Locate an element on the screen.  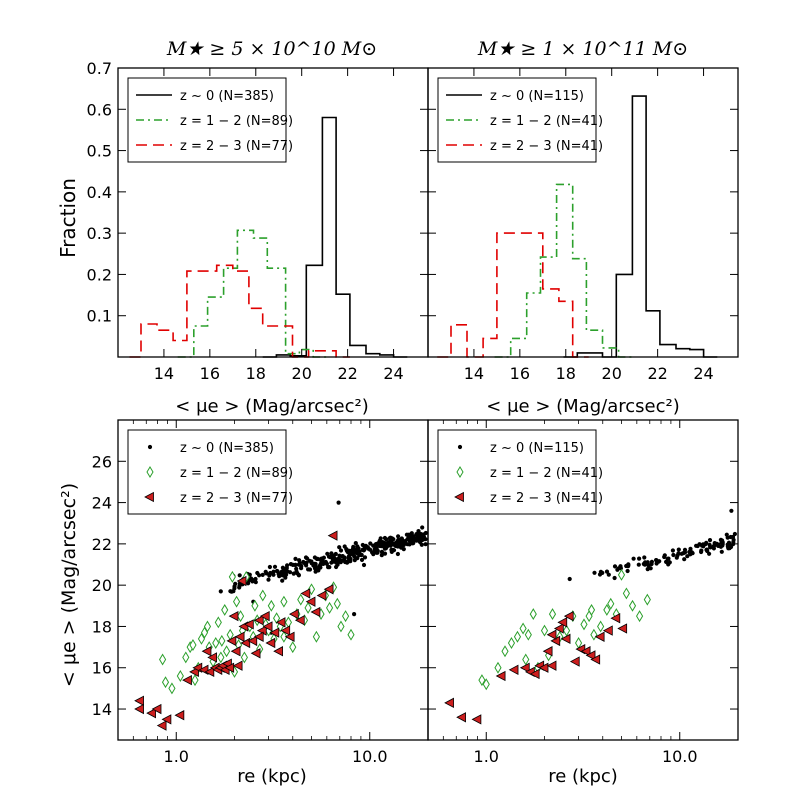
legend-label: z ~ 0 (N=115) is located at coordinates (537, 96).